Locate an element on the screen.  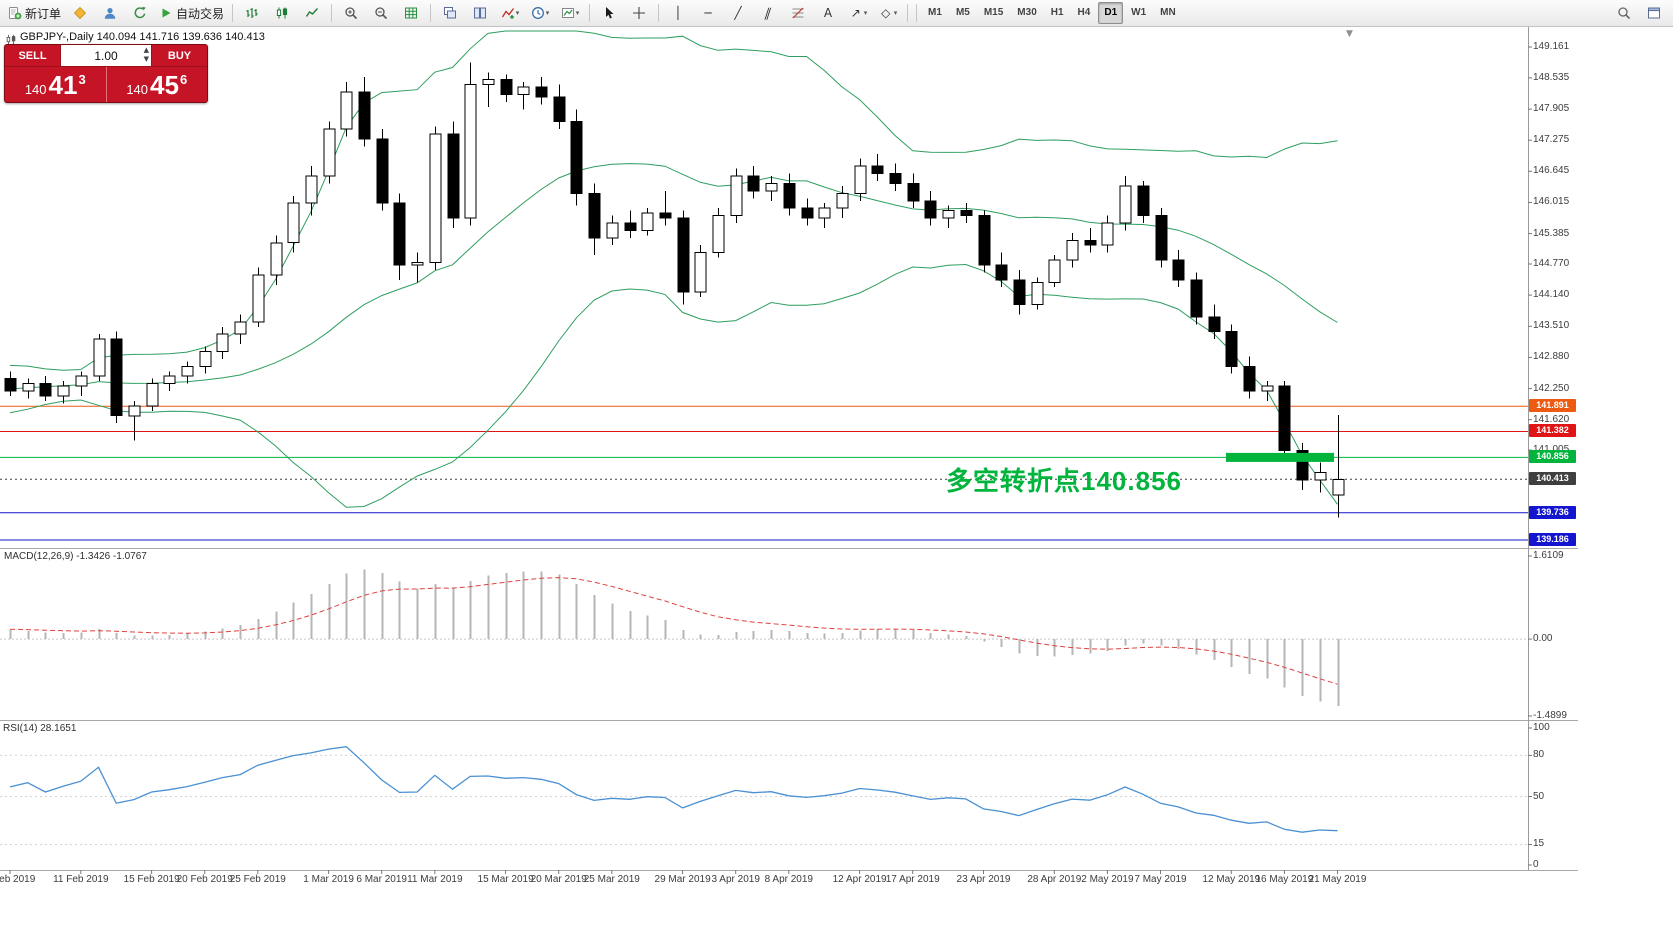
templates-dropdown: ▾ is located at coordinates (570, 13).